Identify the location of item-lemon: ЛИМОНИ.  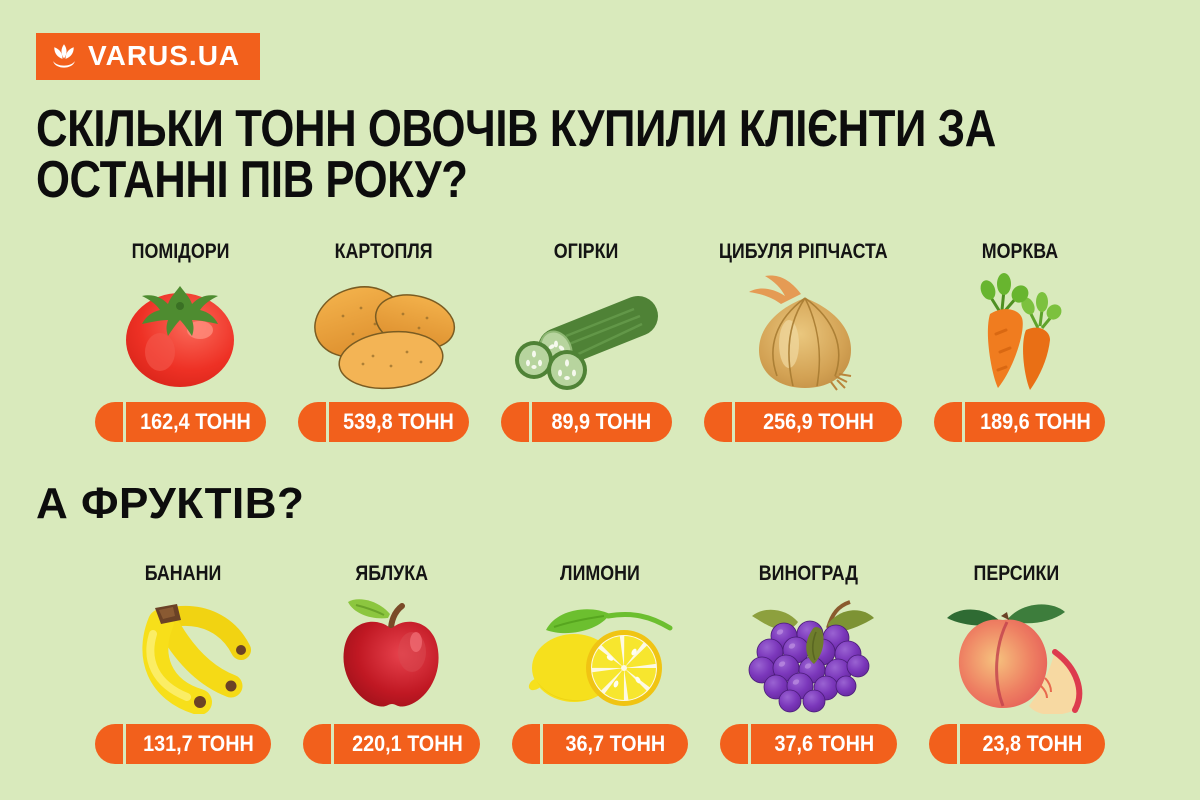
(600, 663).